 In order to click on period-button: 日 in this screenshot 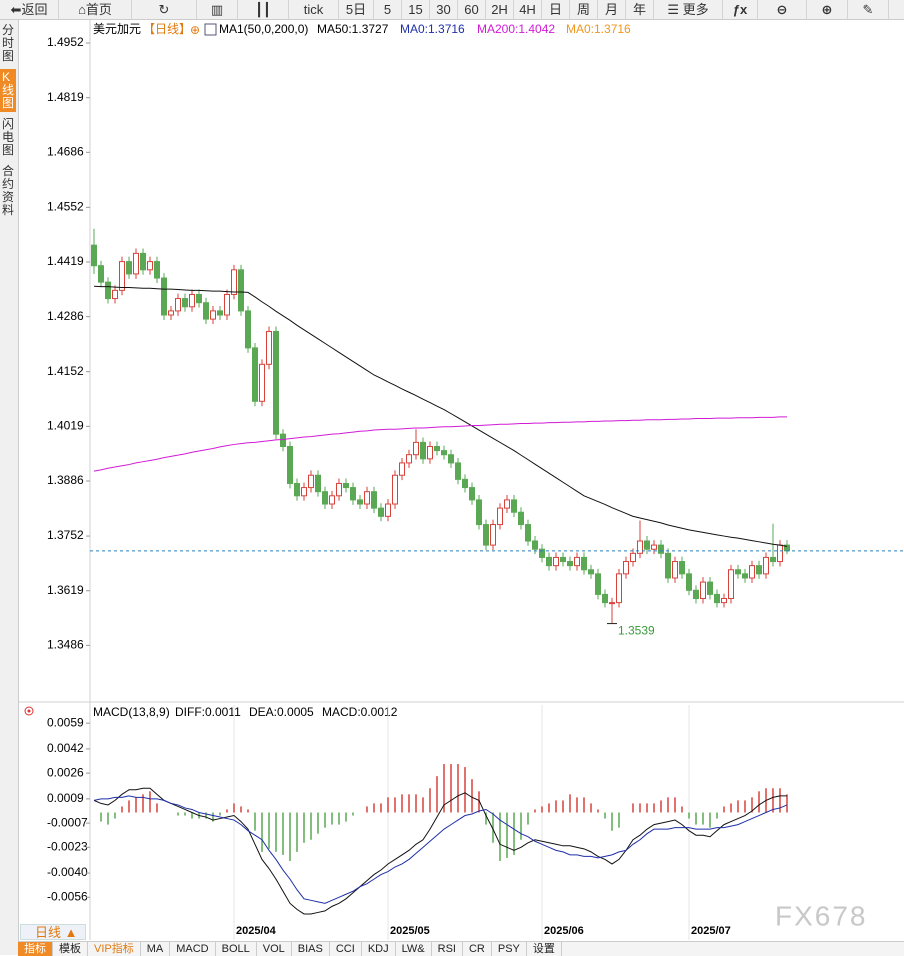, I will do `click(556, 9)`.